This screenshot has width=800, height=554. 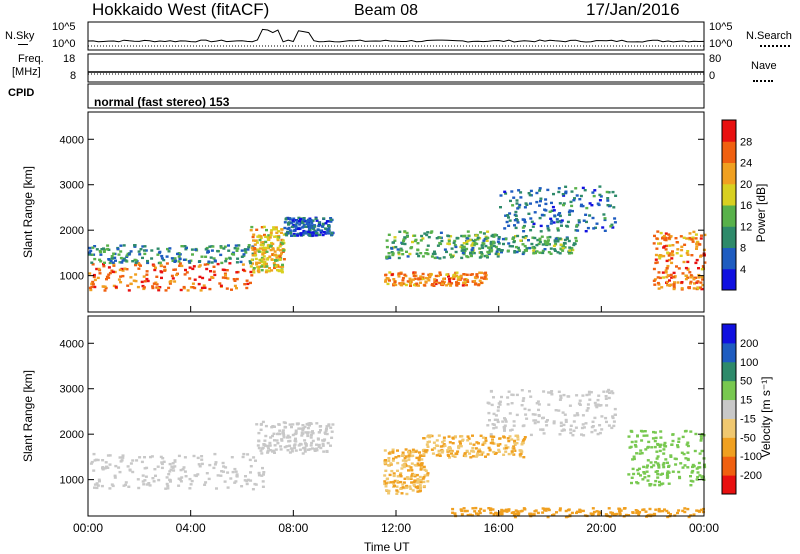 I want to click on colorbar-segment, so click(x=729, y=216).